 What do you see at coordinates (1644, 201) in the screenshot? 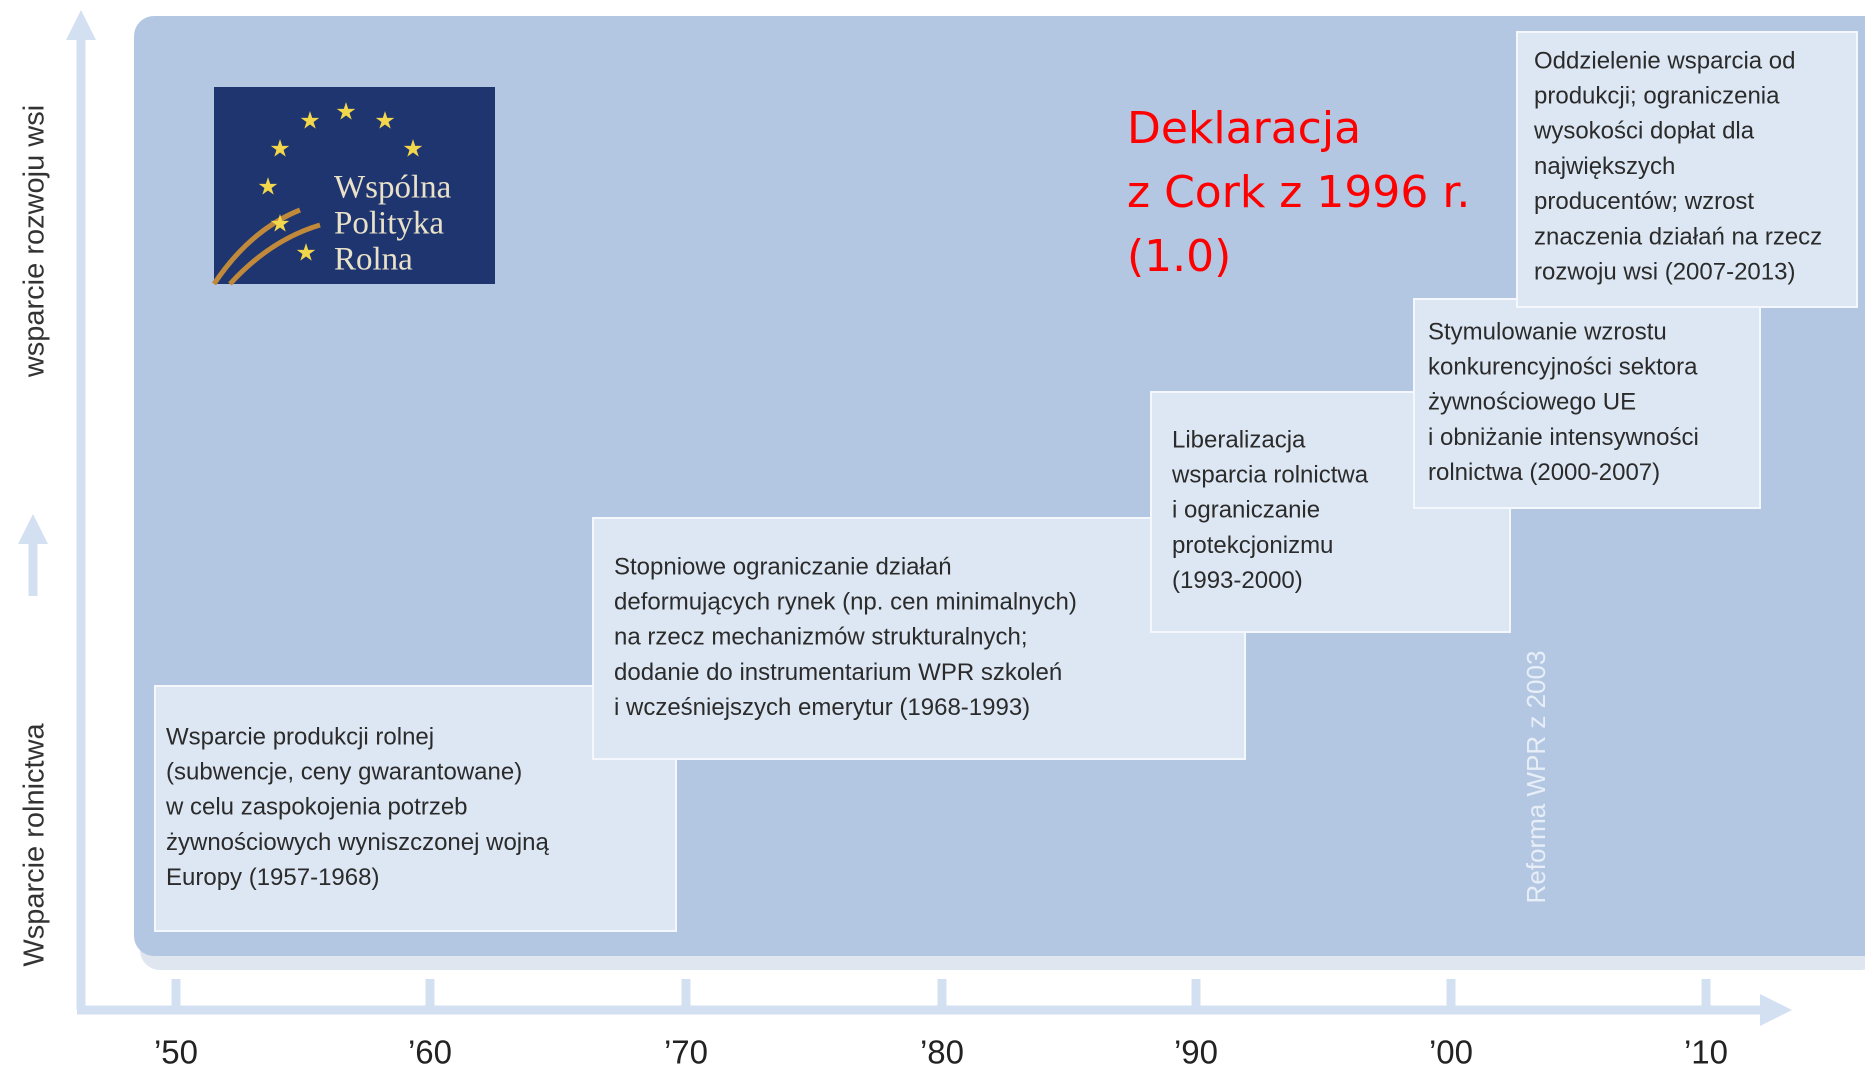
I see `box-text: producentów; wzrost` at bounding box center [1644, 201].